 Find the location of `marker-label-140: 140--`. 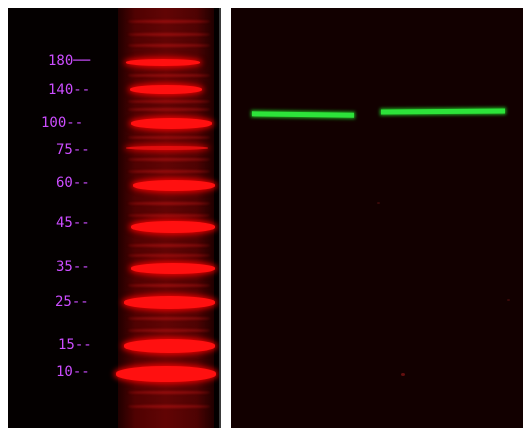

marker-label-140: 140-- is located at coordinates (69, 90).